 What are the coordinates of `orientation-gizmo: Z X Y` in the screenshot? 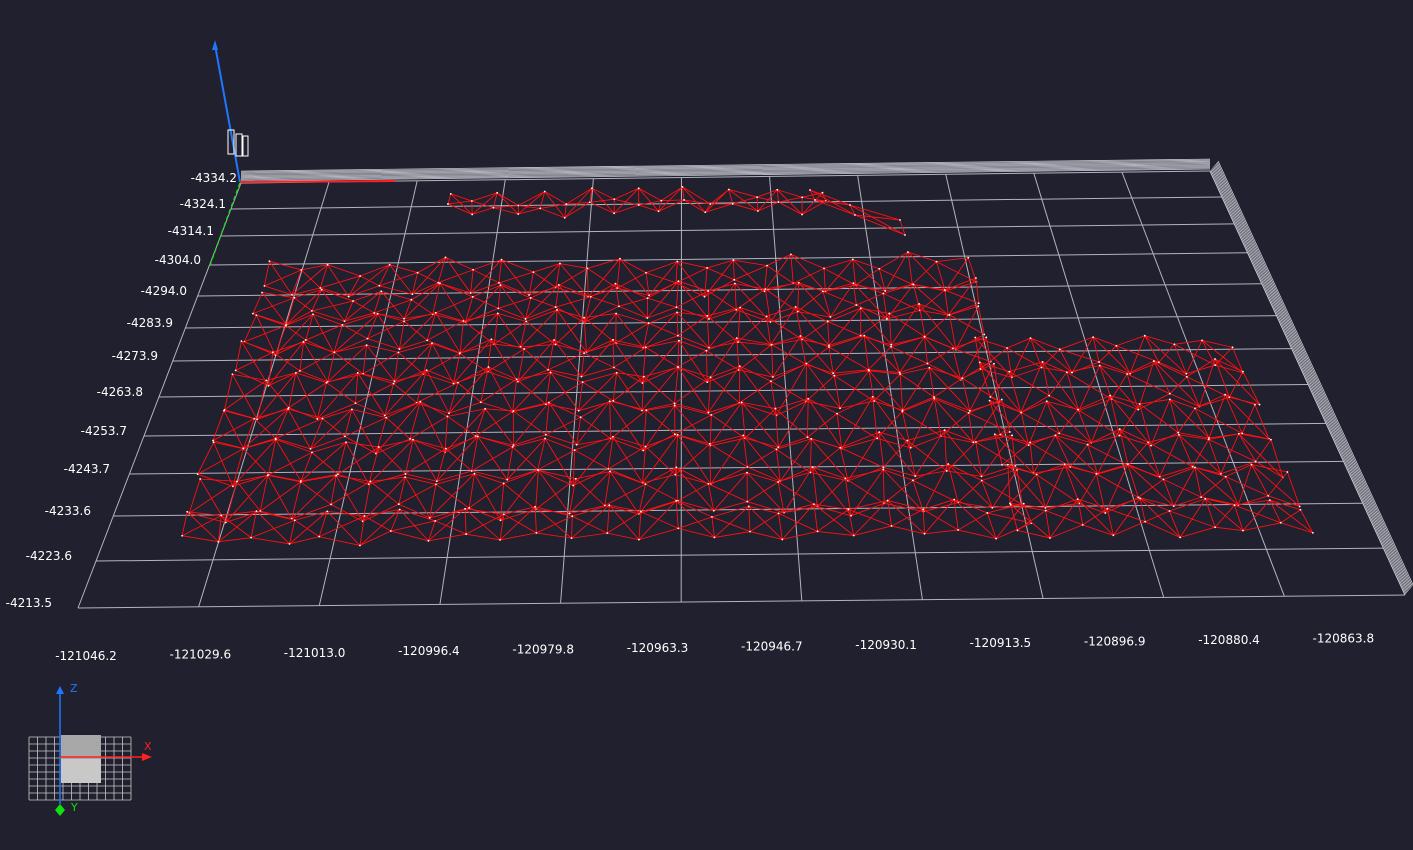 It's located at (95, 750).